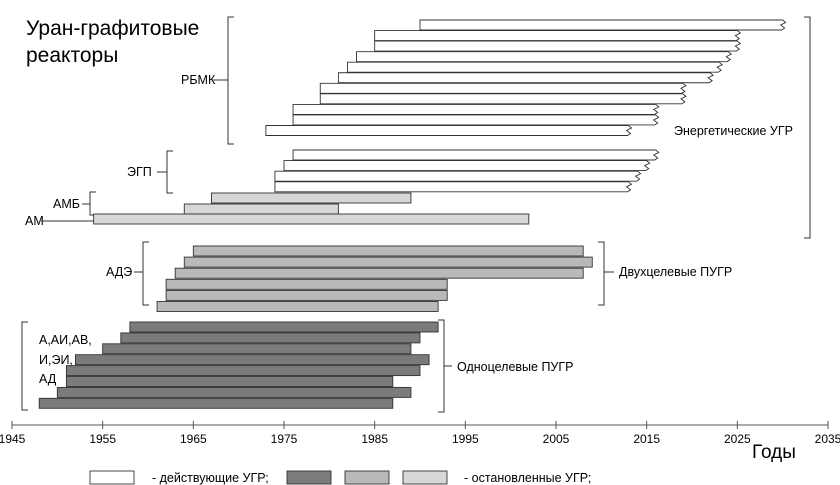  I want to click on x-axis-label: Годы, so click(774, 452).